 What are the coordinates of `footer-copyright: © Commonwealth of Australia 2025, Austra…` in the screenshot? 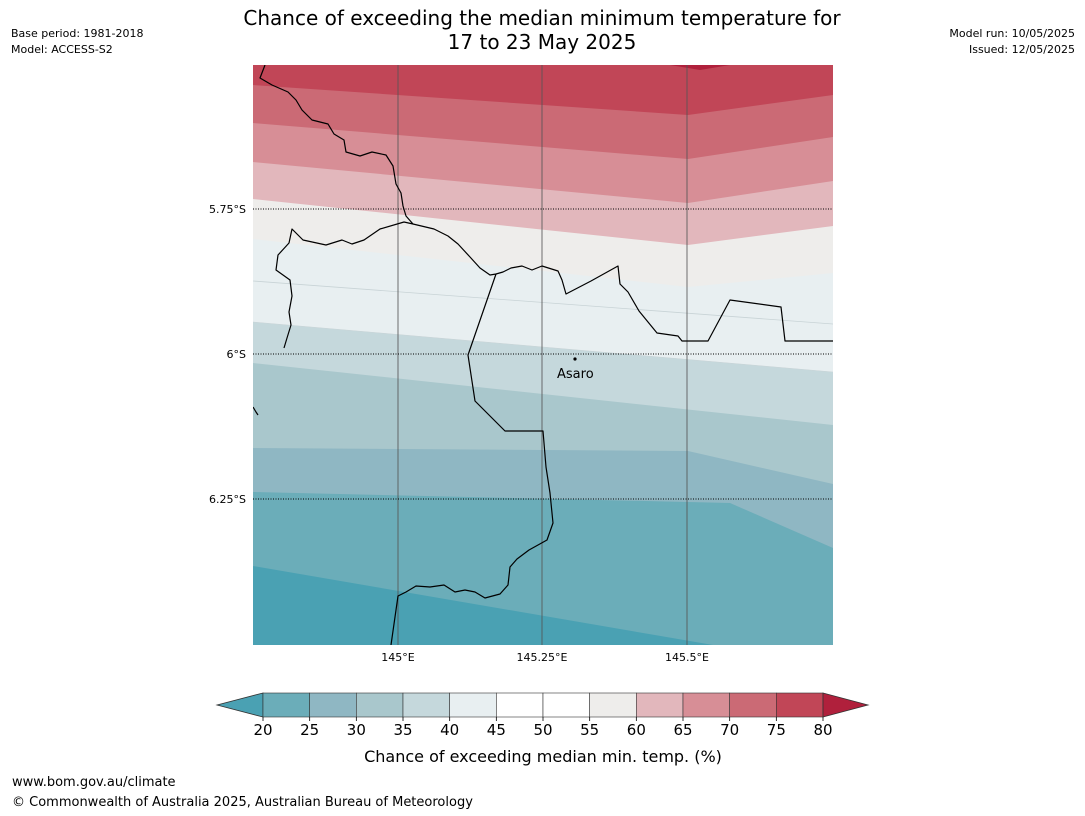 It's located at (242, 802).